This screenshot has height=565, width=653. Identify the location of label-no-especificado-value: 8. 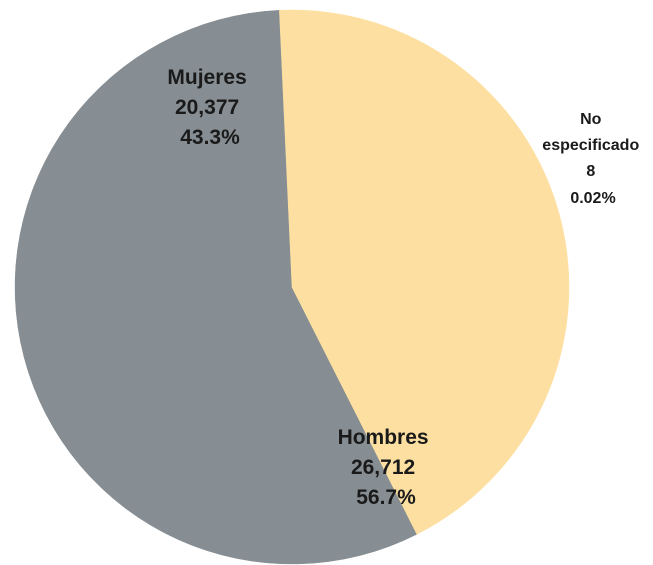
(590, 171).